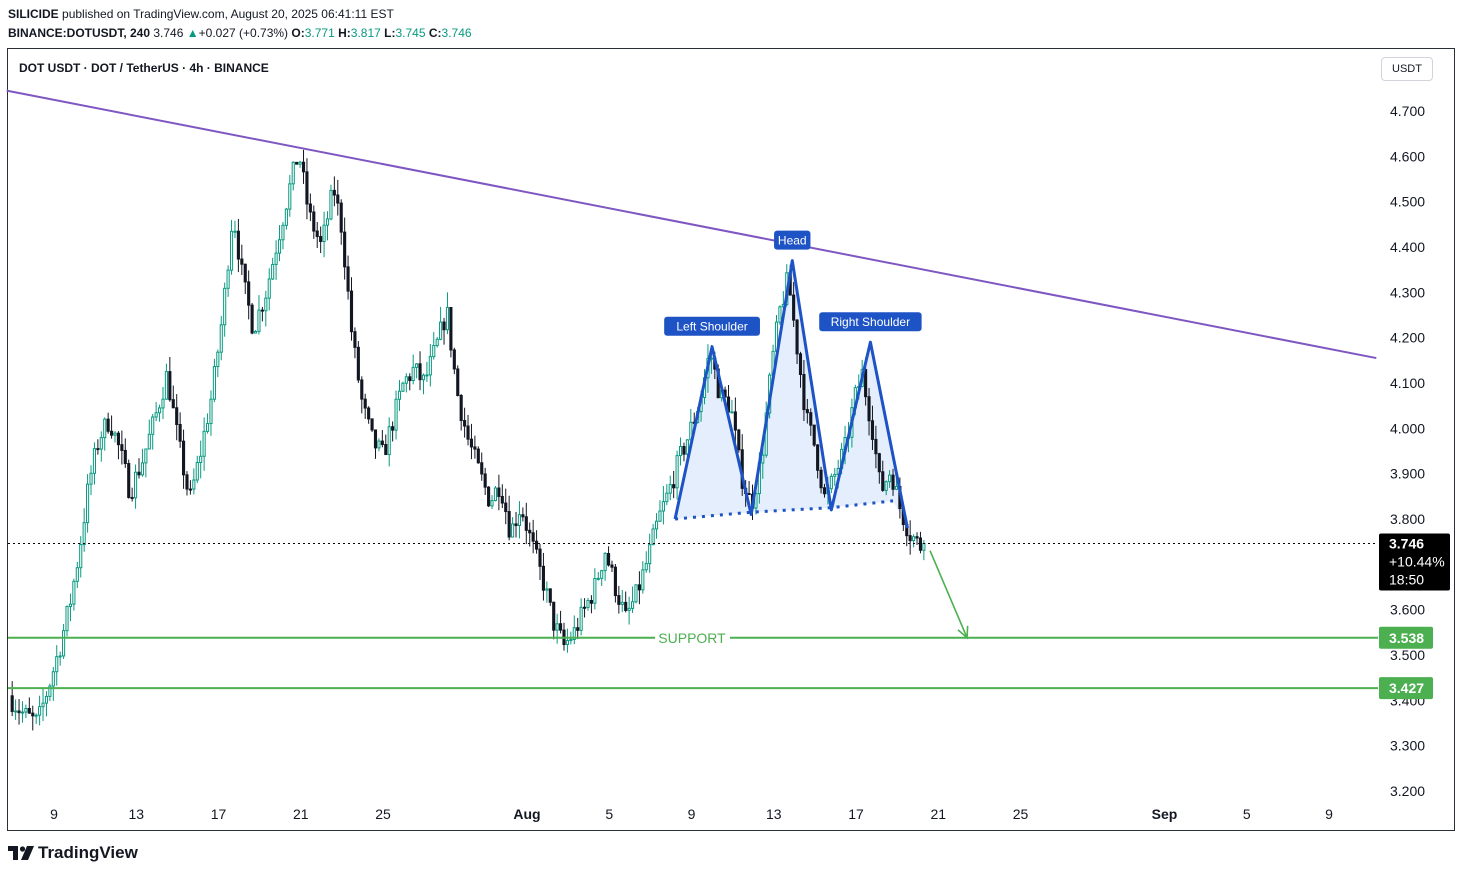 This screenshot has height=873, width=1463. What do you see at coordinates (383, 814) in the screenshot?
I see `x-tick-label: 25` at bounding box center [383, 814].